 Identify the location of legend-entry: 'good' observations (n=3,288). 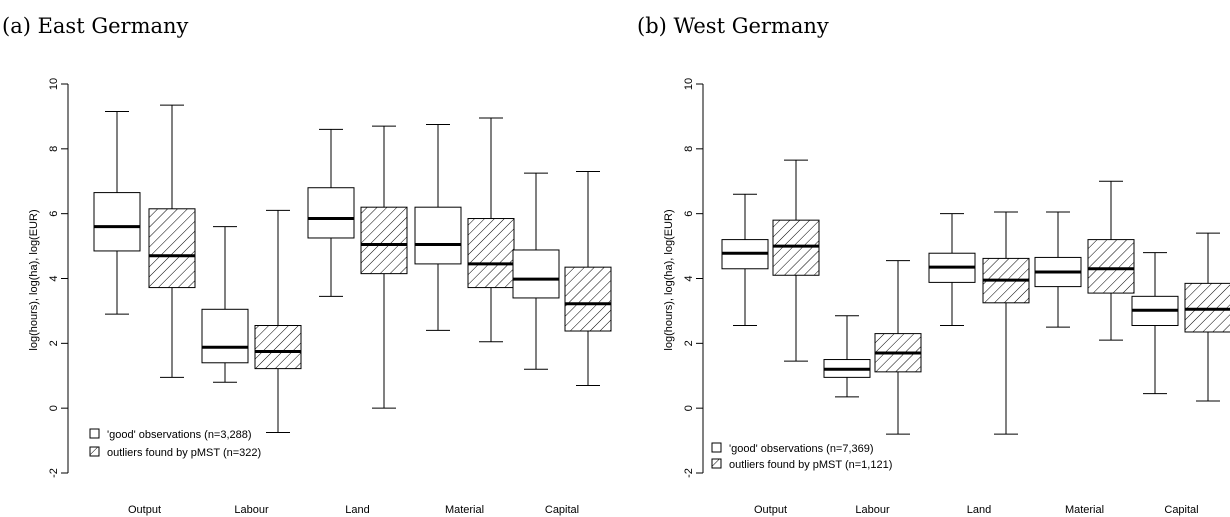
(179, 435).